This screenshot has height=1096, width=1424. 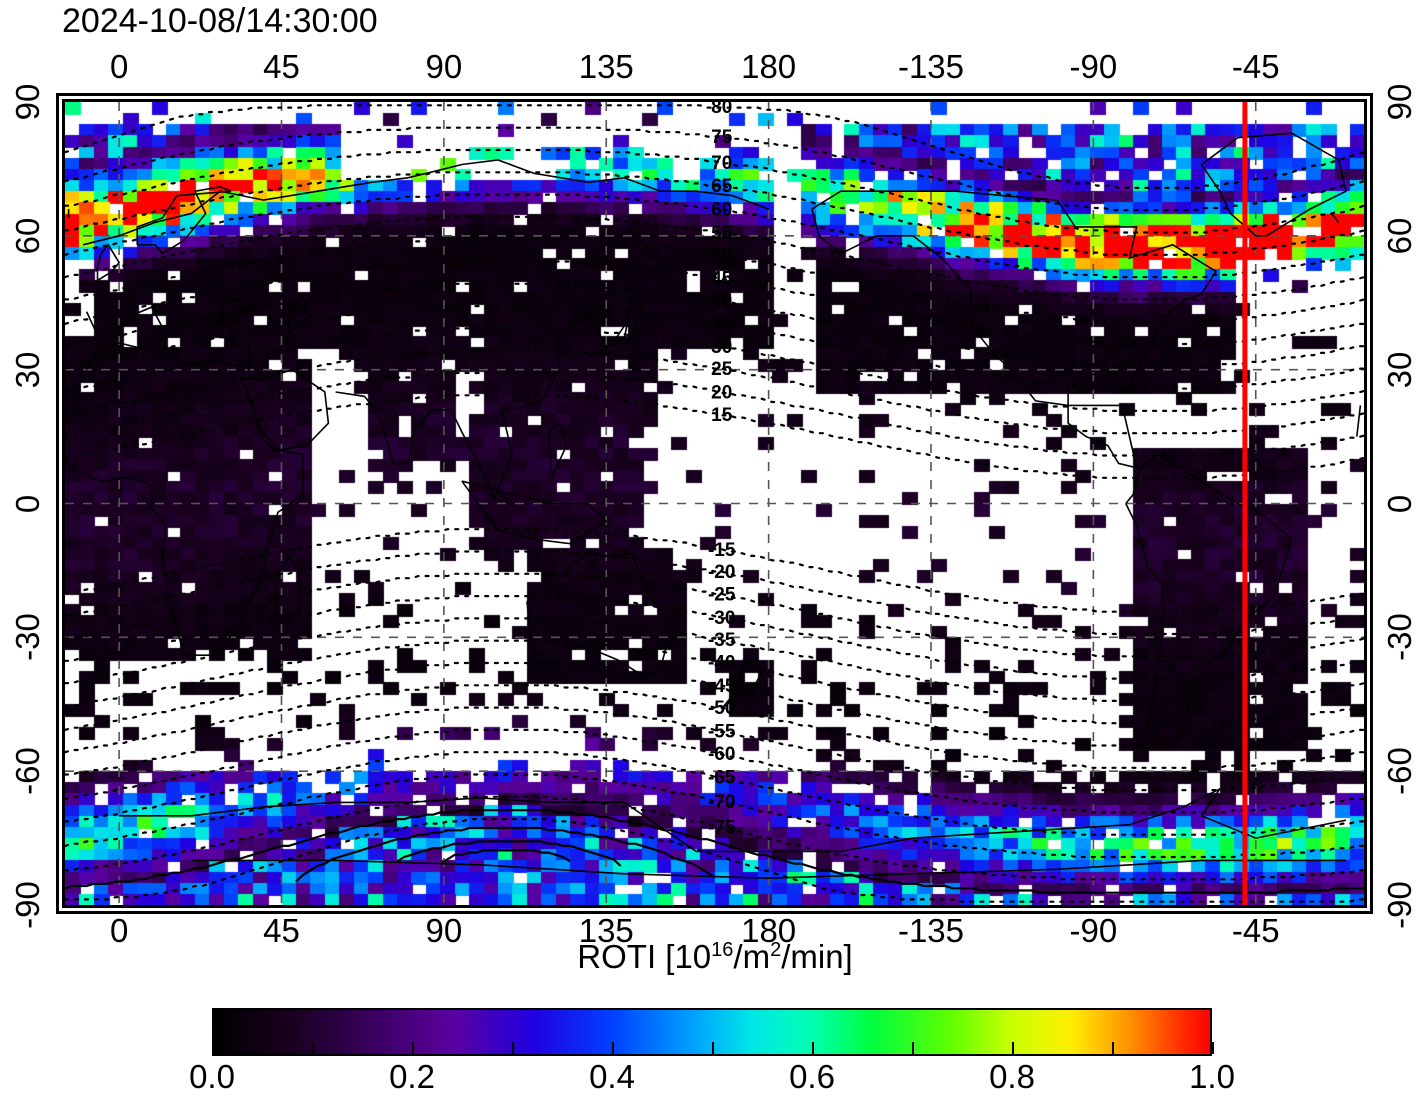 What do you see at coordinates (722, 137) in the screenshot?
I see `maglat-label-n-75: 75` at bounding box center [722, 137].